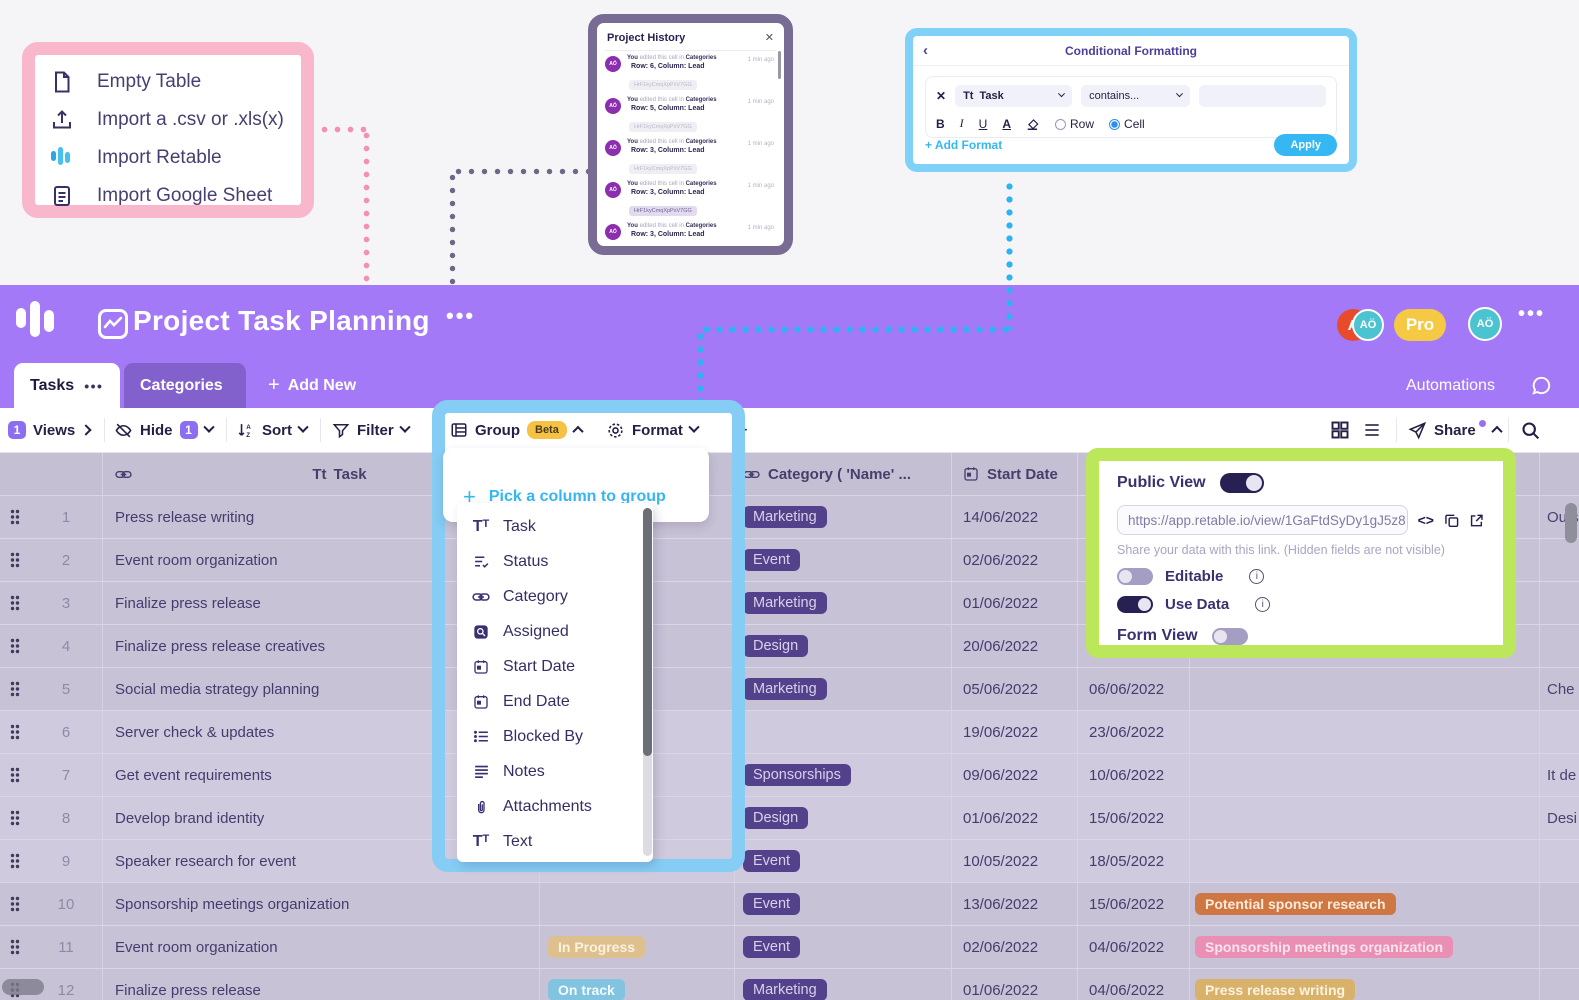 The image size is (1579, 1000). I want to click on filter-button: Filter, so click(371, 430).